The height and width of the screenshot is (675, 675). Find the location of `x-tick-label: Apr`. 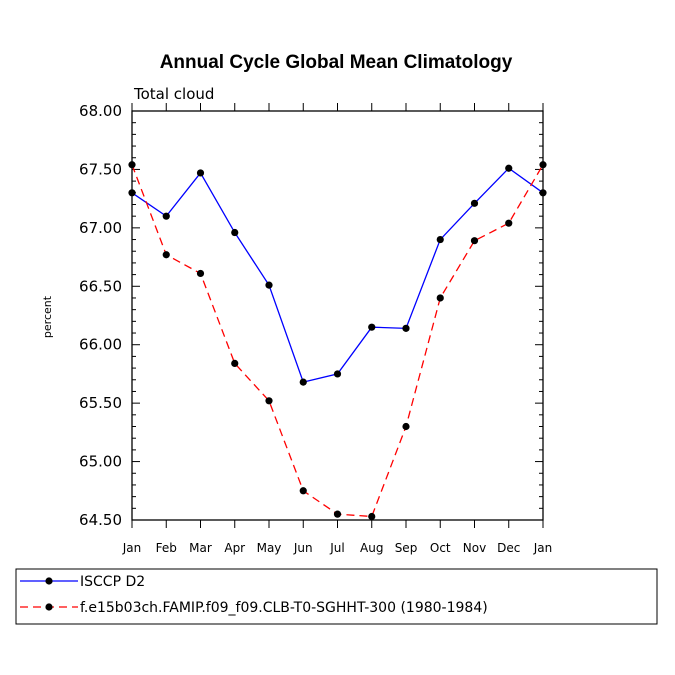

x-tick-label: Apr is located at coordinates (234, 548).